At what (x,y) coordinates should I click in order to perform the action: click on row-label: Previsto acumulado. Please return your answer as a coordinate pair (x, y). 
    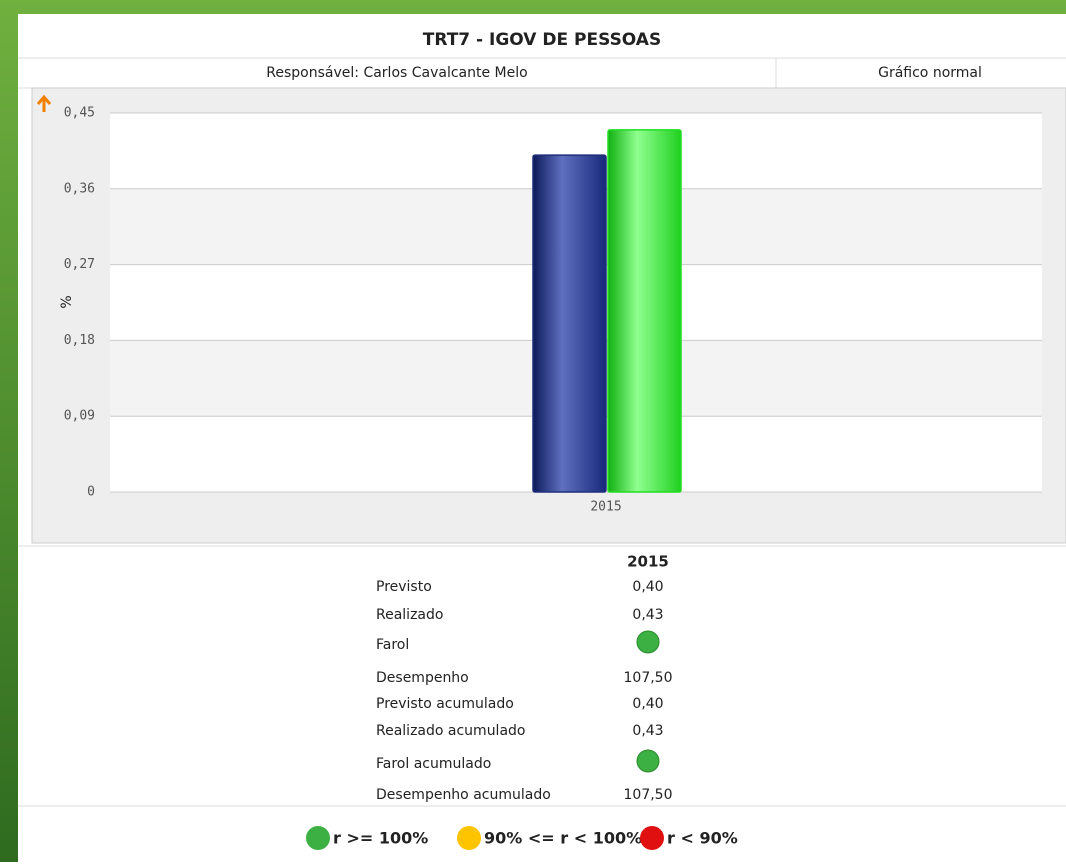
    Looking at the image, I should click on (445, 704).